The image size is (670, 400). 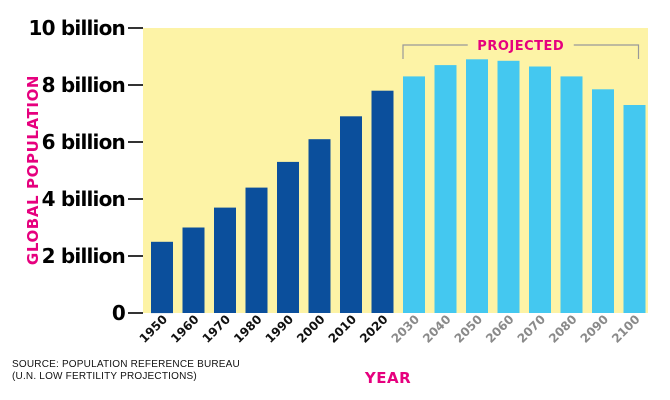 What do you see at coordinates (83, 199) in the screenshot?
I see `y-tick-label: 4 billion` at bounding box center [83, 199].